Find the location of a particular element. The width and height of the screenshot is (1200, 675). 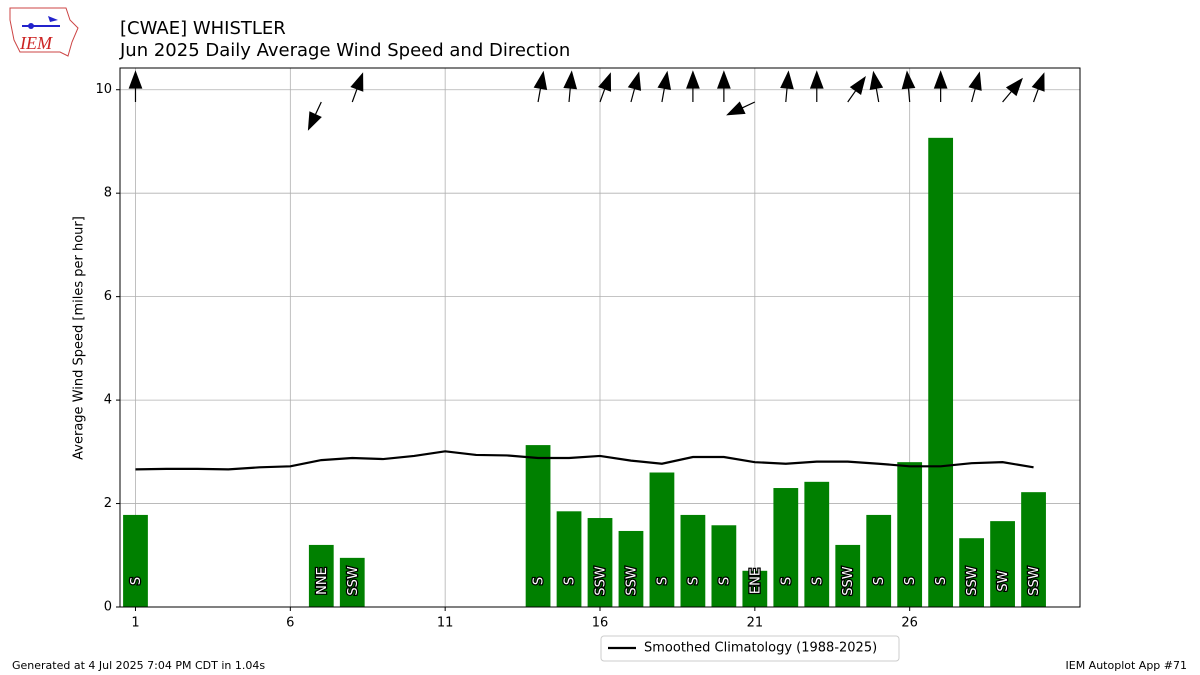

y-tick-label: 6 is located at coordinates (108, 296).